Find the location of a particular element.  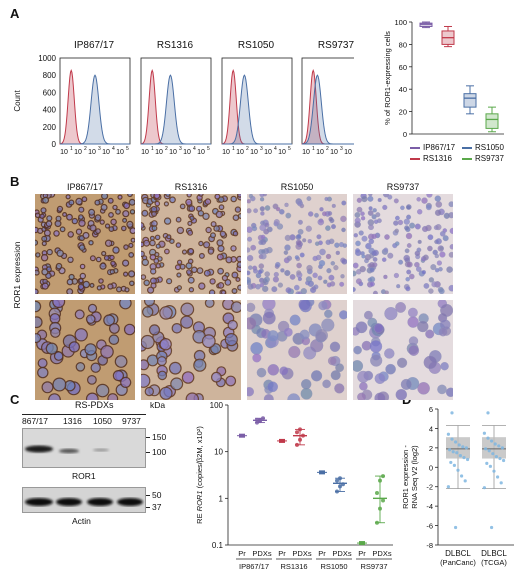

qpcr-group-label: RS9737 is located at coordinates (373, 566).